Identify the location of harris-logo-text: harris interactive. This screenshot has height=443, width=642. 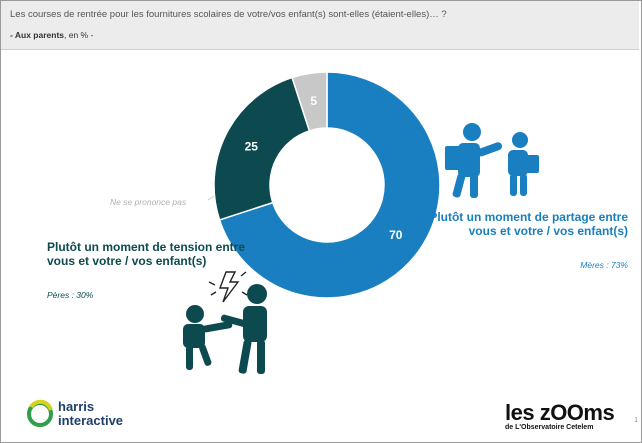
(90, 414).